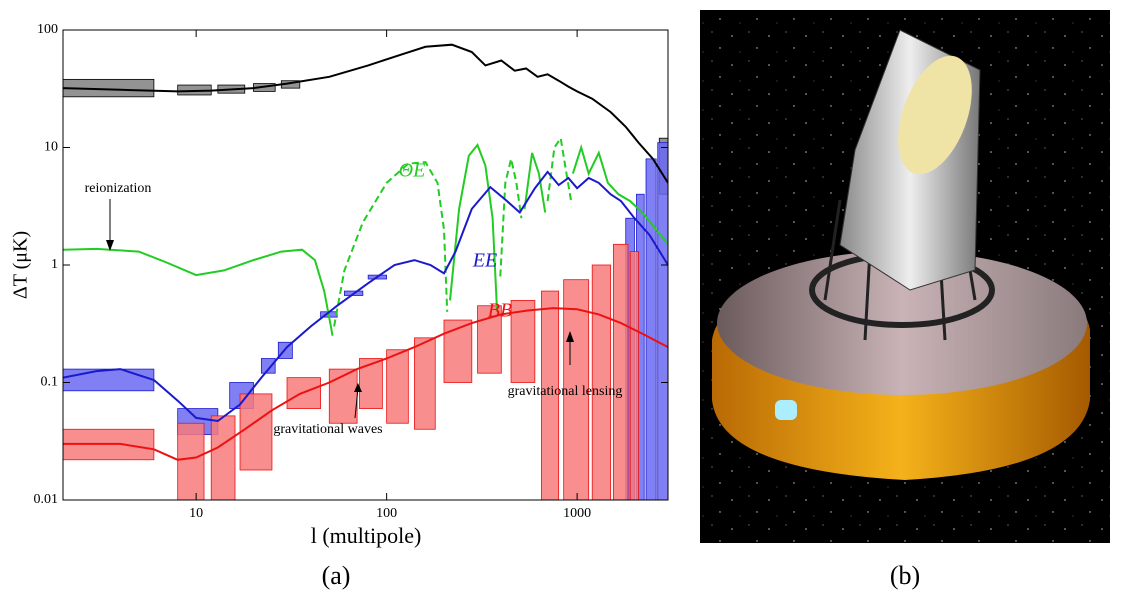 This screenshot has width=1123, height=603. Describe the element at coordinates (336, 575) in the screenshot. I see `caption: (a)` at that location.